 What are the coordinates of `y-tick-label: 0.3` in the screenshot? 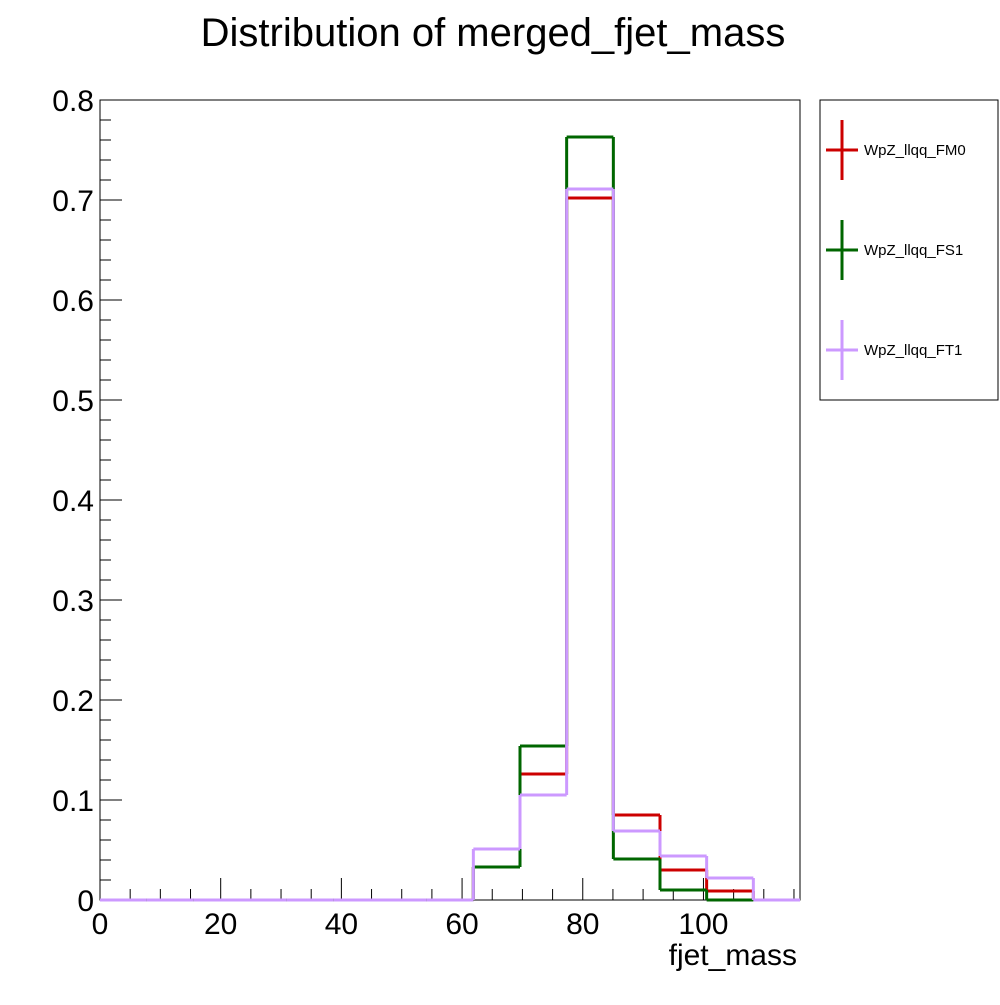 It's located at (73, 601).